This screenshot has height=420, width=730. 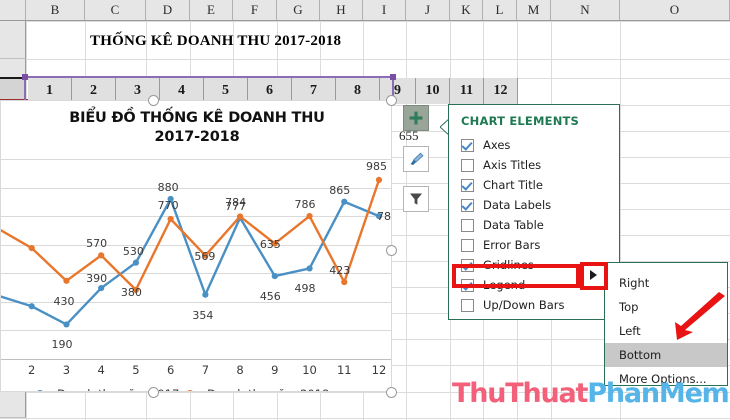 What do you see at coordinates (467, 91) in the screenshot?
I see `month-cell-11: 11` at bounding box center [467, 91].